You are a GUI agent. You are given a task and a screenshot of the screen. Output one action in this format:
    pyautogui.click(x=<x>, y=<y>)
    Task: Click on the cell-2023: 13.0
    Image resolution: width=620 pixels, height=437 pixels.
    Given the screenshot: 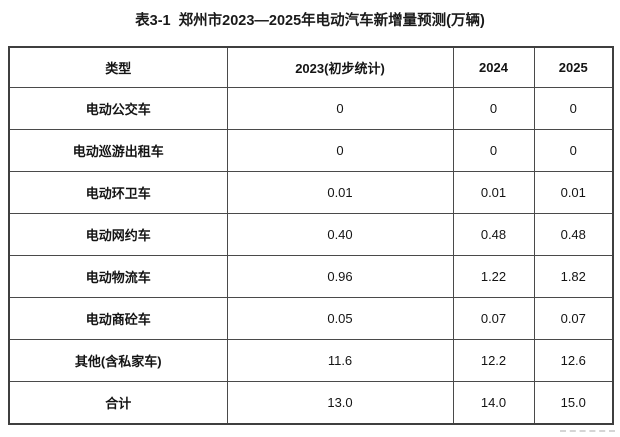 What is the action you would take?
    pyautogui.click(x=340, y=403)
    